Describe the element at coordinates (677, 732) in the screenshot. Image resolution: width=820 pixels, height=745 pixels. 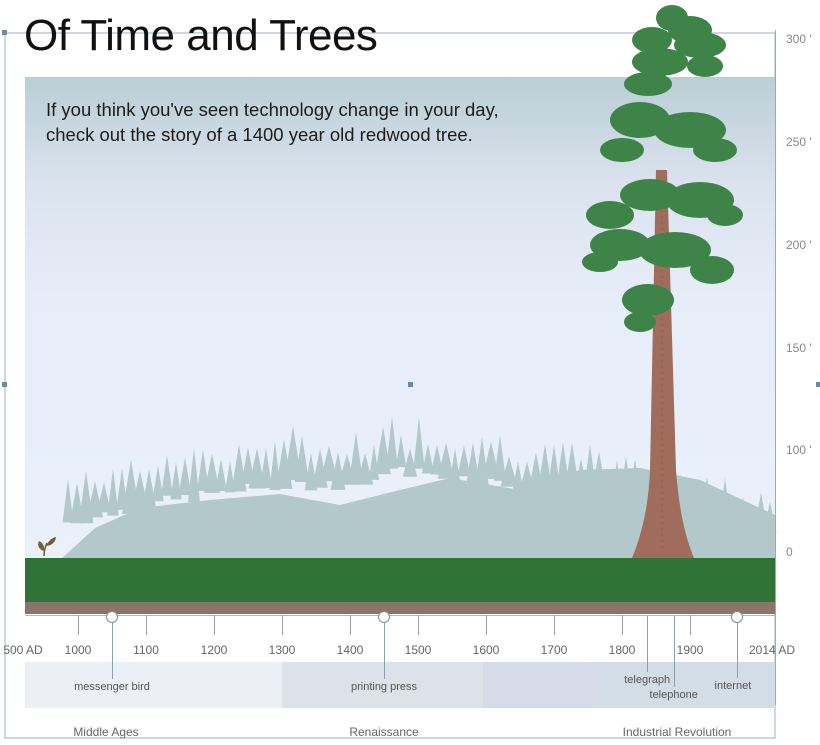
I see `era-label: Industrial Revolution` at that location.